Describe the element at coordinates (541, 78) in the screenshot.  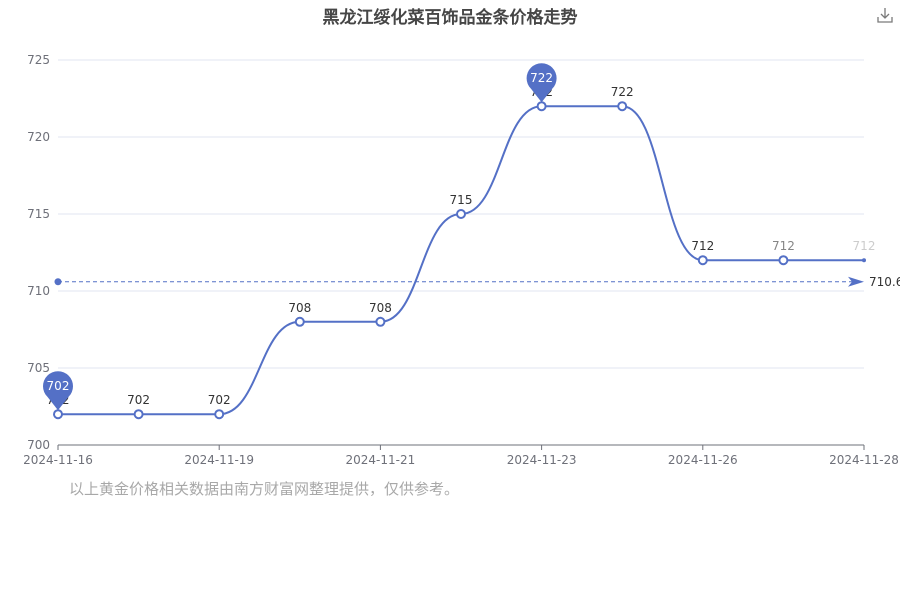
I see `mark-point-label: 722` at that location.